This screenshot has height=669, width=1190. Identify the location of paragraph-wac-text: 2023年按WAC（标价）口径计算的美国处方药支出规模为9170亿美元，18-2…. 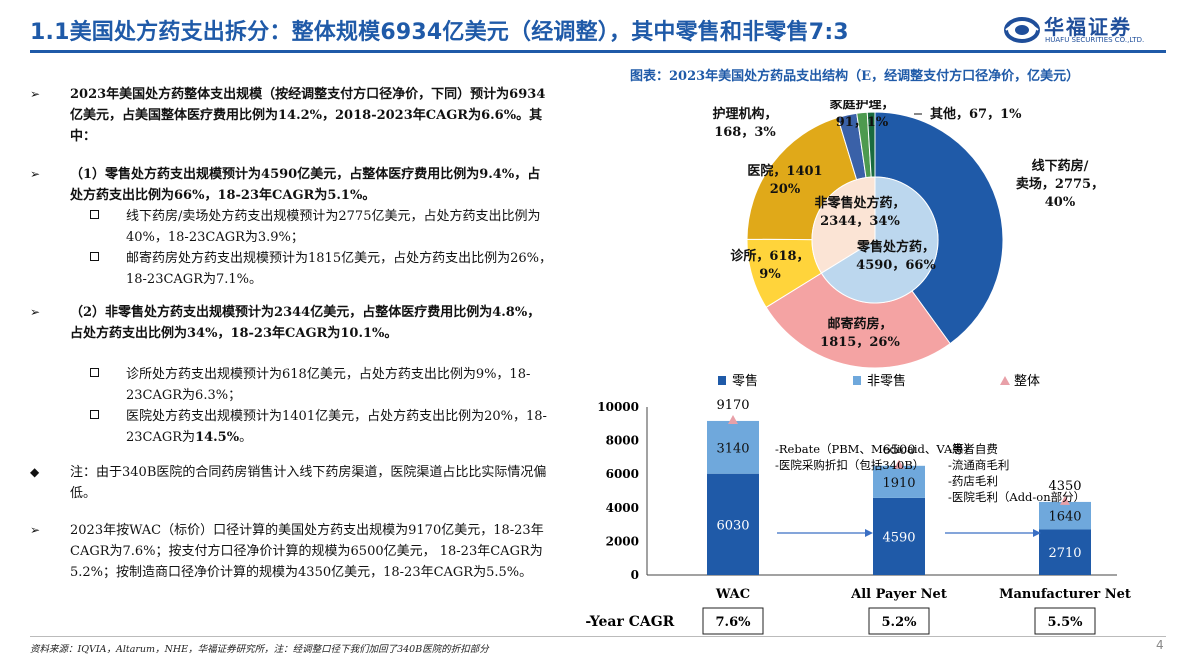
(307, 551).